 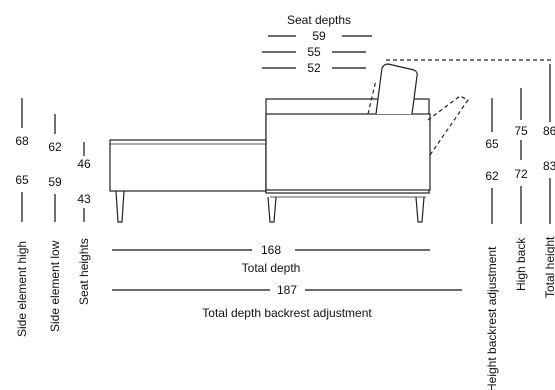 I want to click on side-element-low-label: Side element low, so click(x=55, y=286).